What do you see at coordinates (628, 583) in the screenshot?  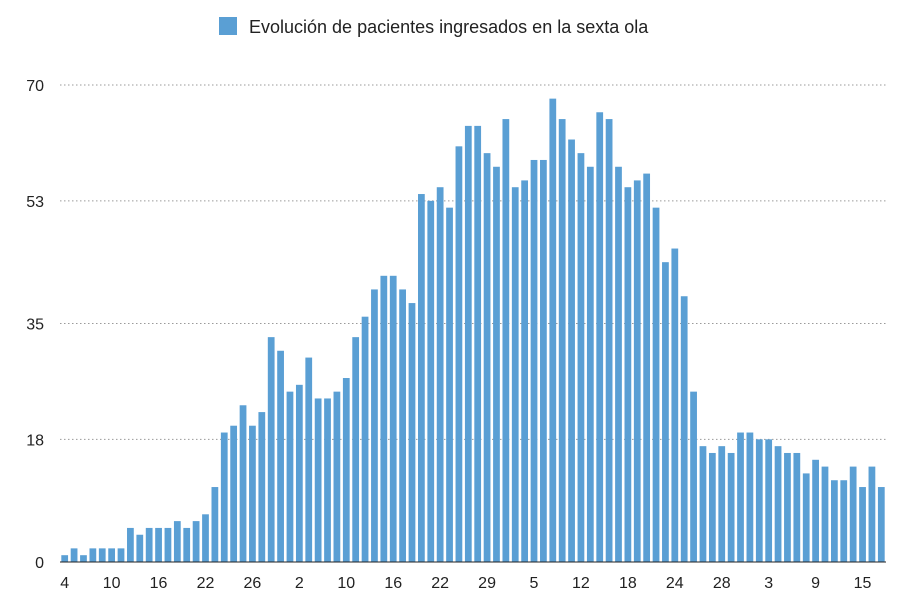 I see `x-tick-label: 18` at bounding box center [628, 583].